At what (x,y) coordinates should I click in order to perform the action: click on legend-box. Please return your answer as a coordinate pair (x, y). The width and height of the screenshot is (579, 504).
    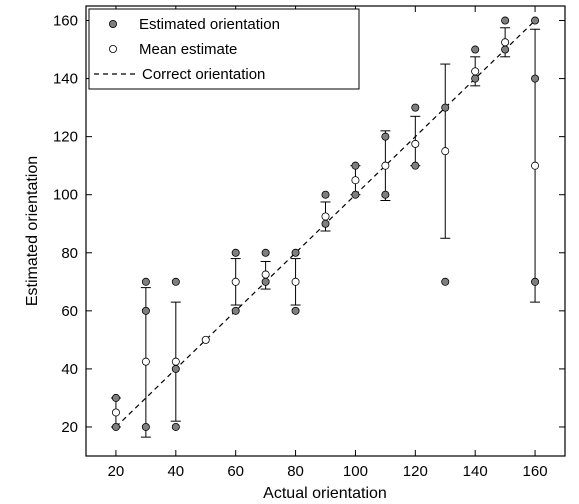
    Looking at the image, I should click on (224, 49).